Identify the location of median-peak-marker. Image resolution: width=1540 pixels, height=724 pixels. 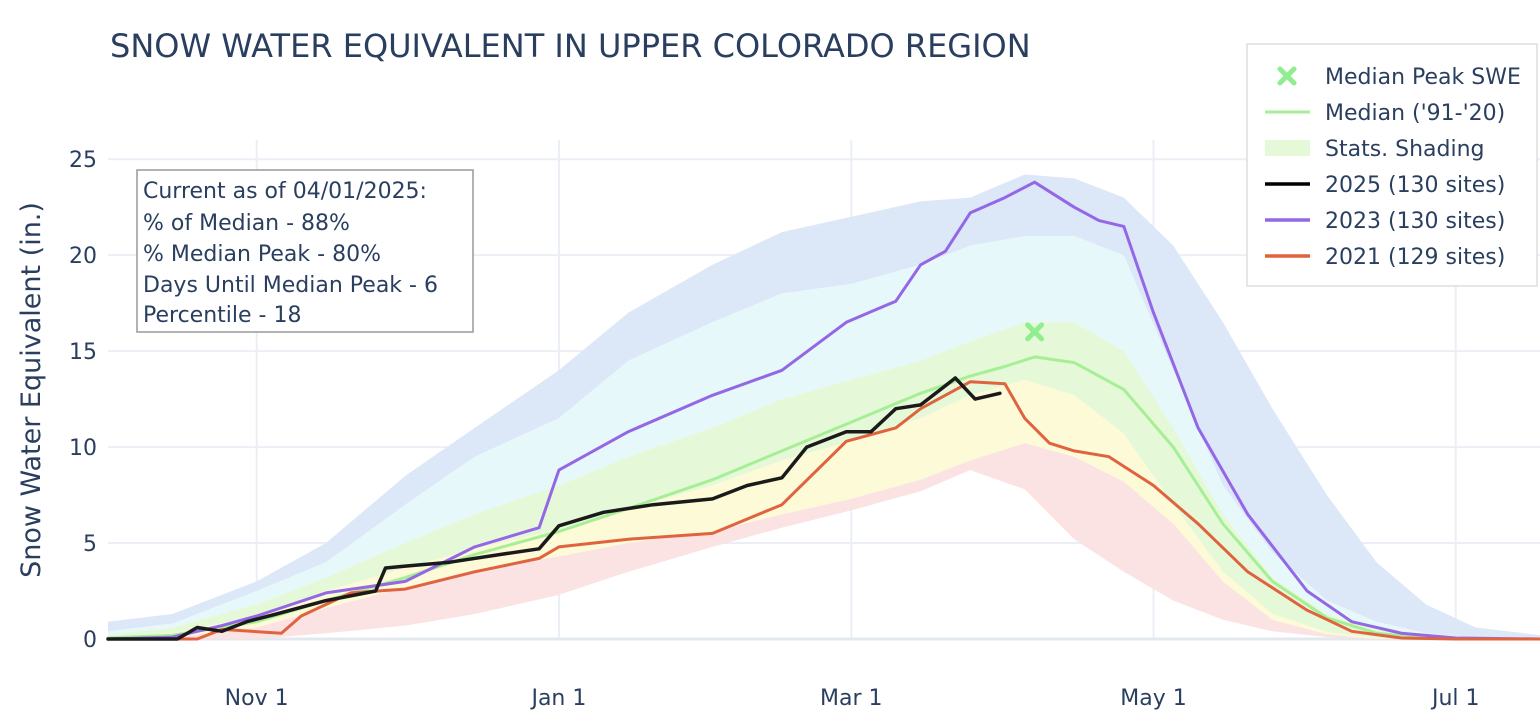
(1035, 332).